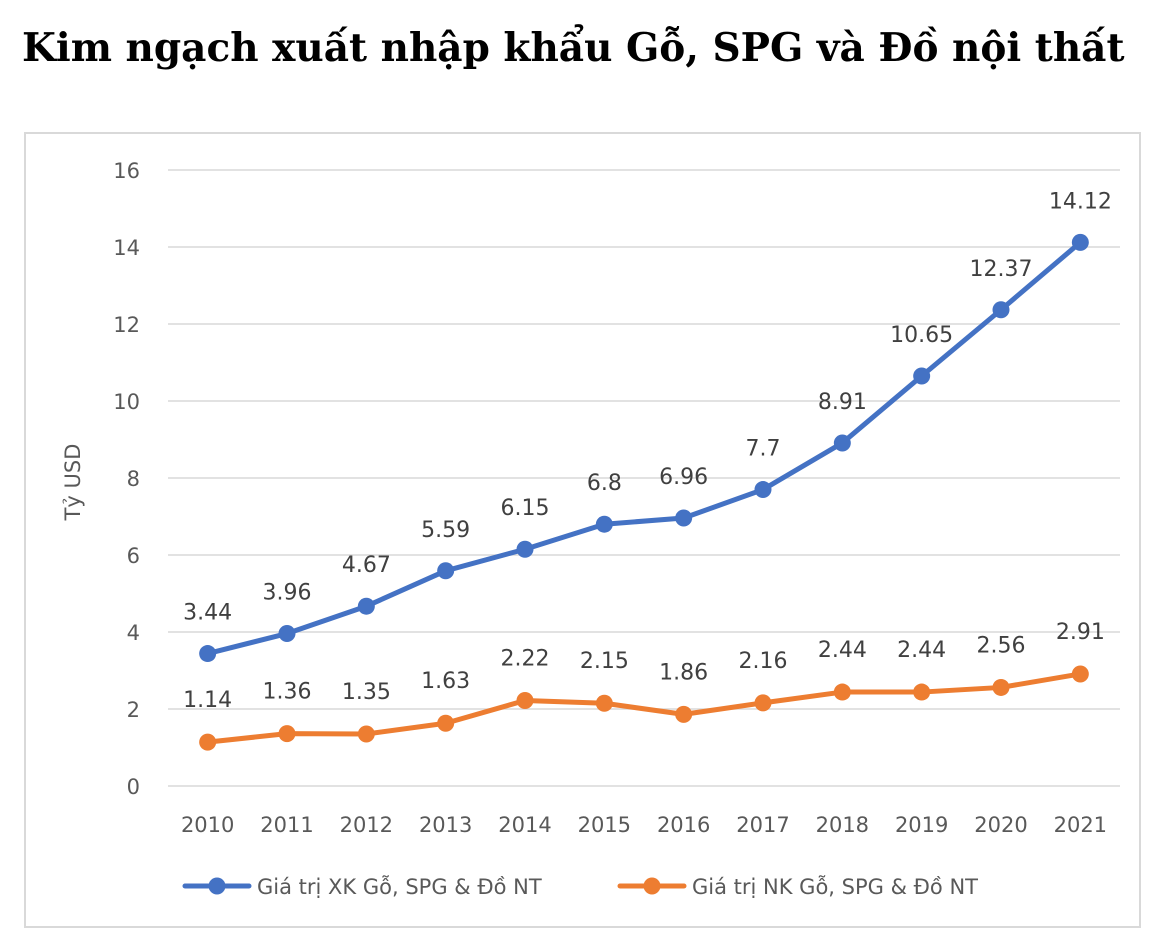 Image resolution: width=1160 pixels, height=942 pixels. What do you see at coordinates (126, 171) in the screenshot?
I see `y-tick-label: 16` at bounding box center [126, 171].